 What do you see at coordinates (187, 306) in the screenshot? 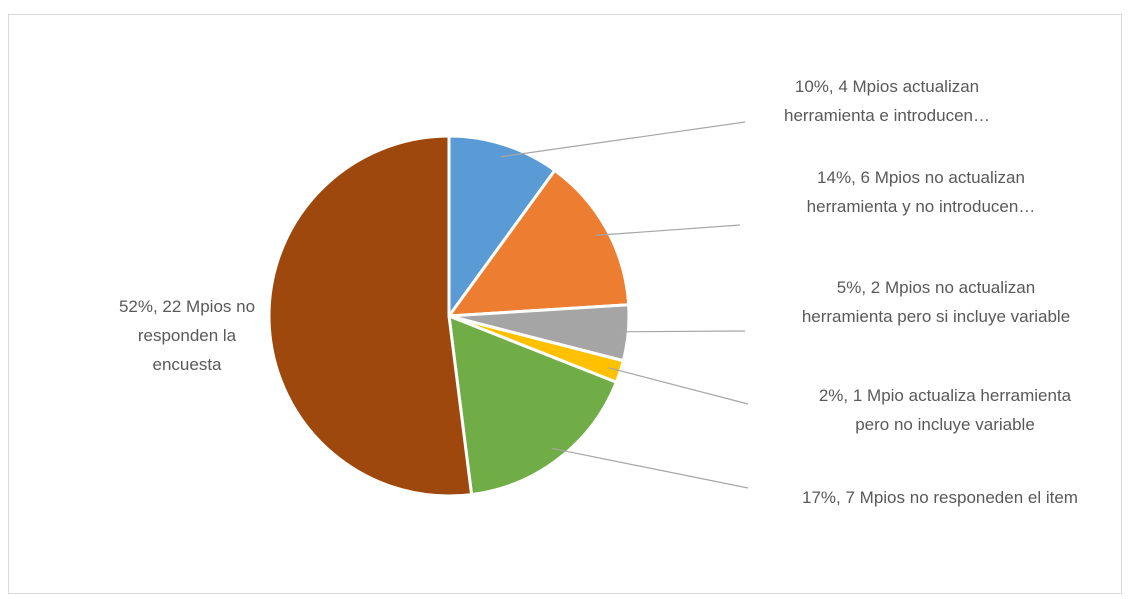
I see `data-label-line: 52%, 22 Mpios no` at bounding box center [187, 306].